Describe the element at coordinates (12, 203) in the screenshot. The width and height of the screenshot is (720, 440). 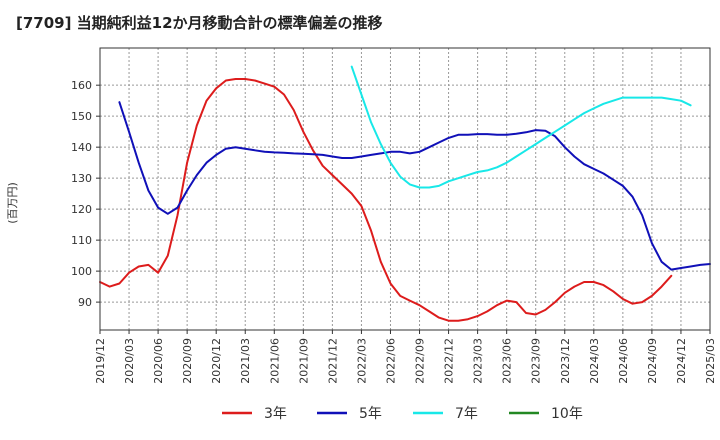
I see `y-axis-label: (百万円)` at that location.